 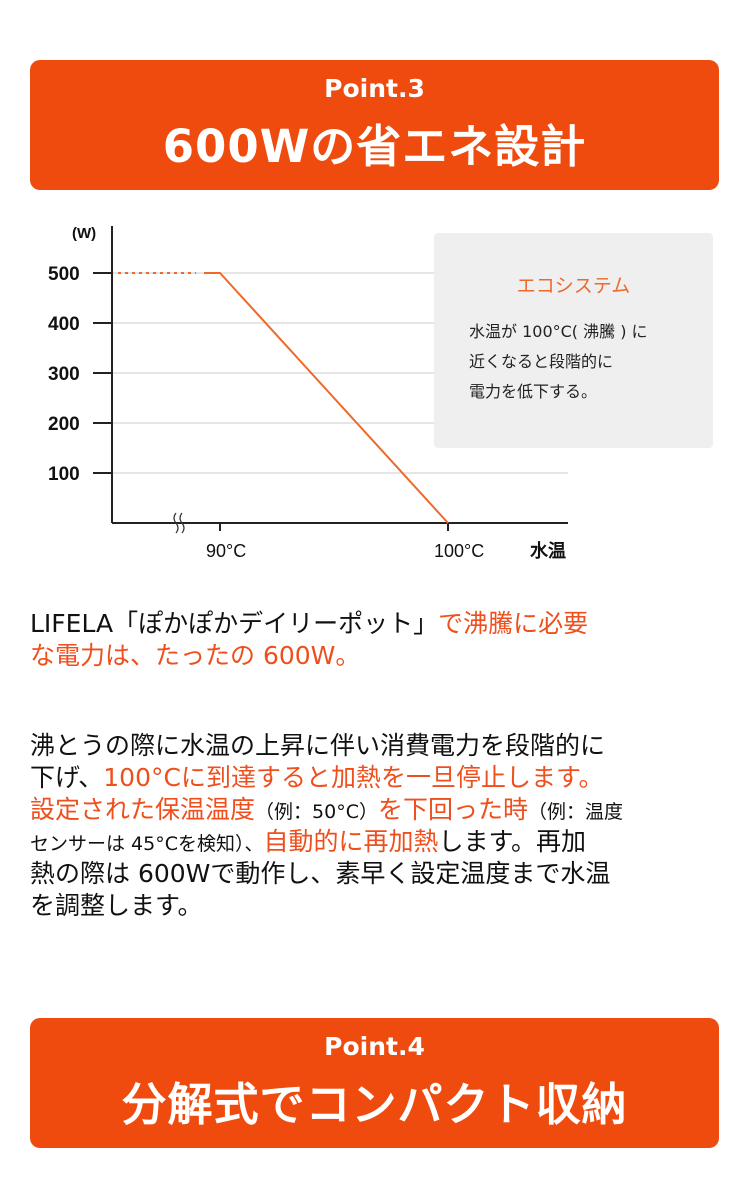 What do you see at coordinates (541, 361) in the screenshot?
I see `note-line: 近くなると段階的に` at bounding box center [541, 361].